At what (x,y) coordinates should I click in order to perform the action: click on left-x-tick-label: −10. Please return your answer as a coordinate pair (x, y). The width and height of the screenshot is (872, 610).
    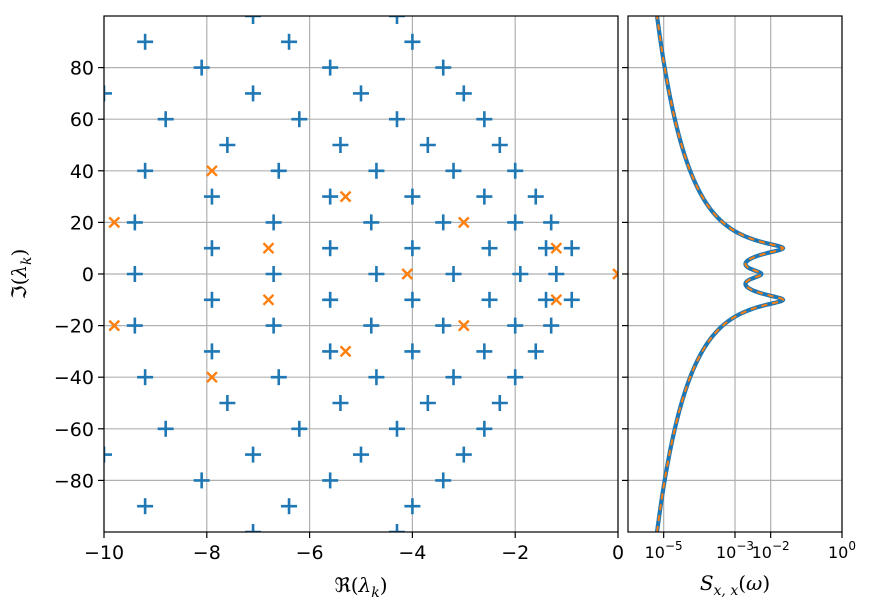
    Looking at the image, I should click on (104, 553).